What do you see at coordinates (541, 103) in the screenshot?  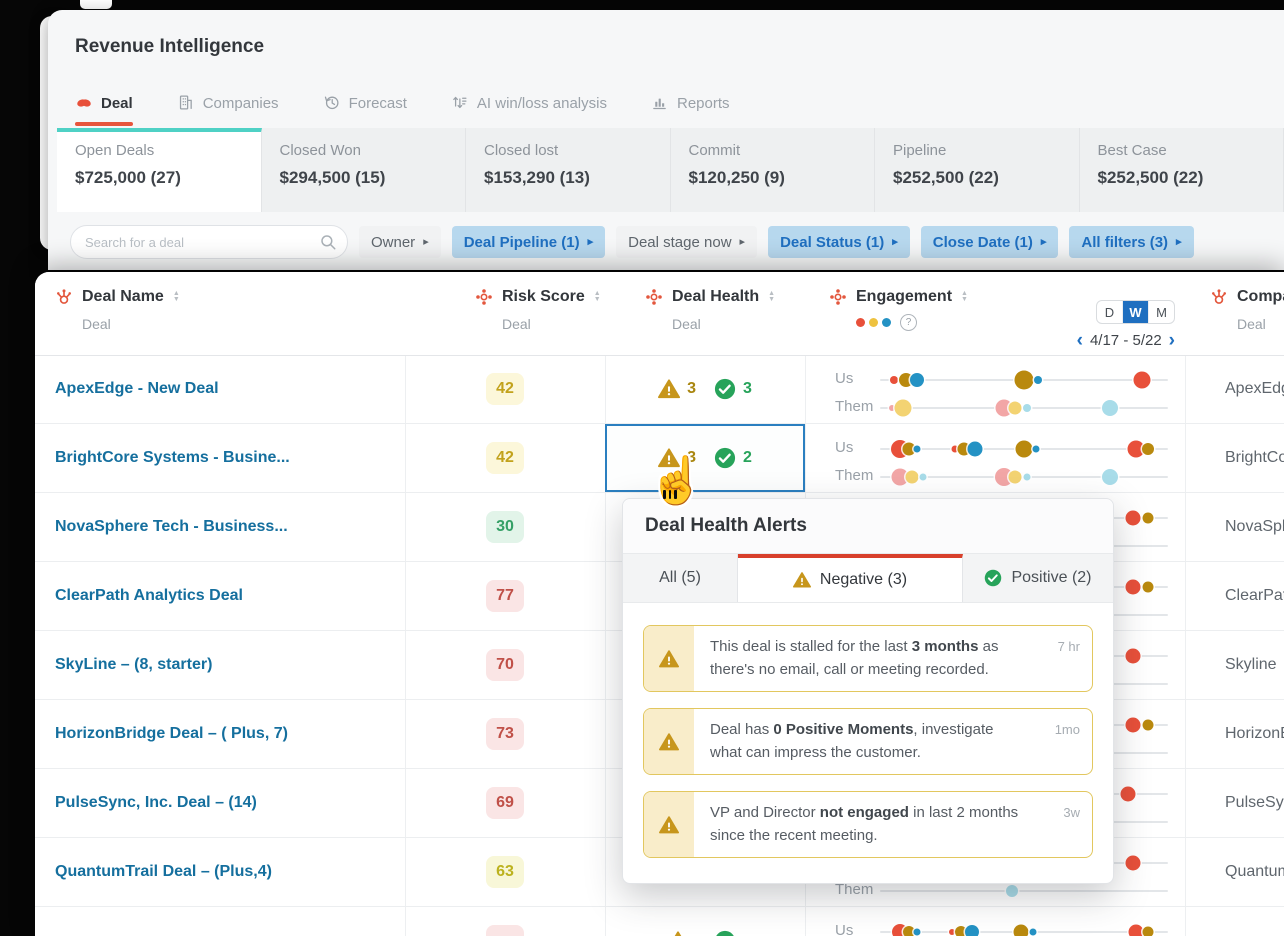 I see `nav-tab-label: AI win/loss analysis` at bounding box center [541, 103].